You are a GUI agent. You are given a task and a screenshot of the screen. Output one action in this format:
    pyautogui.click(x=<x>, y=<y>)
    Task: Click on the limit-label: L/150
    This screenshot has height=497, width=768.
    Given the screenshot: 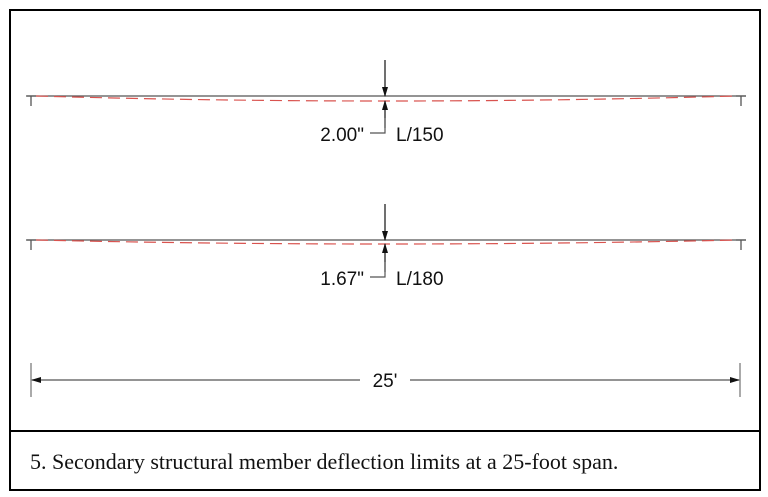 What is the action you would take?
    pyautogui.click(x=420, y=135)
    